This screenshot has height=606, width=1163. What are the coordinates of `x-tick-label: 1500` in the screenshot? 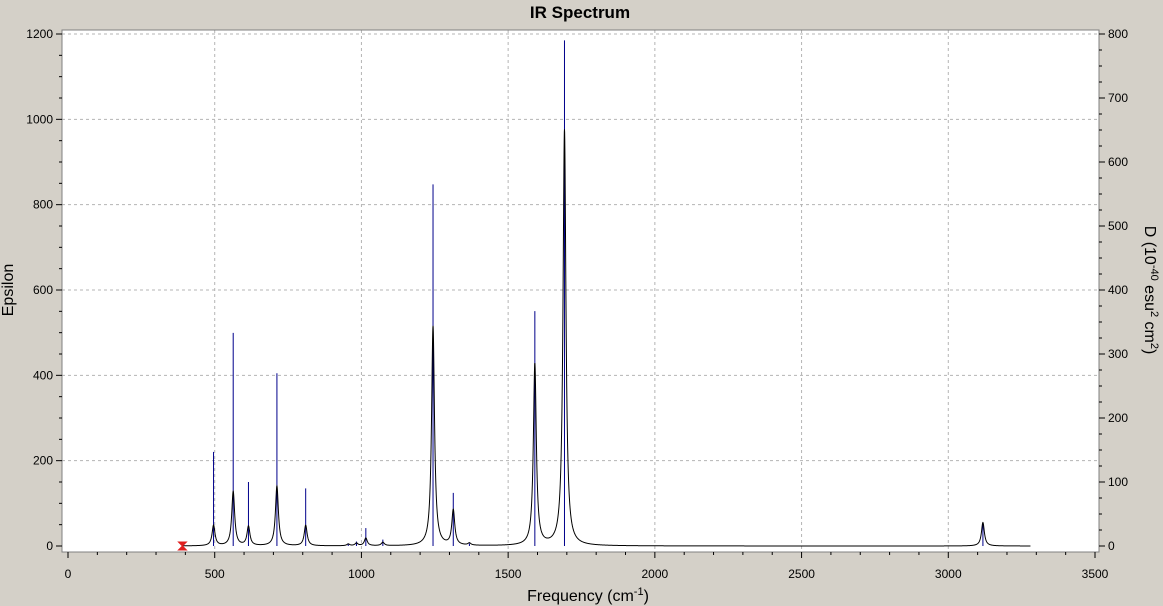 It's located at (508, 574).